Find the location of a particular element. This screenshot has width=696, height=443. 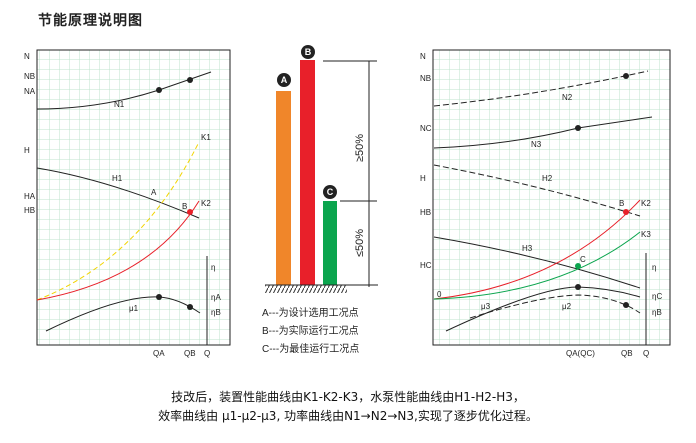

badge-b-label: B is located at coordinates (308, 52).